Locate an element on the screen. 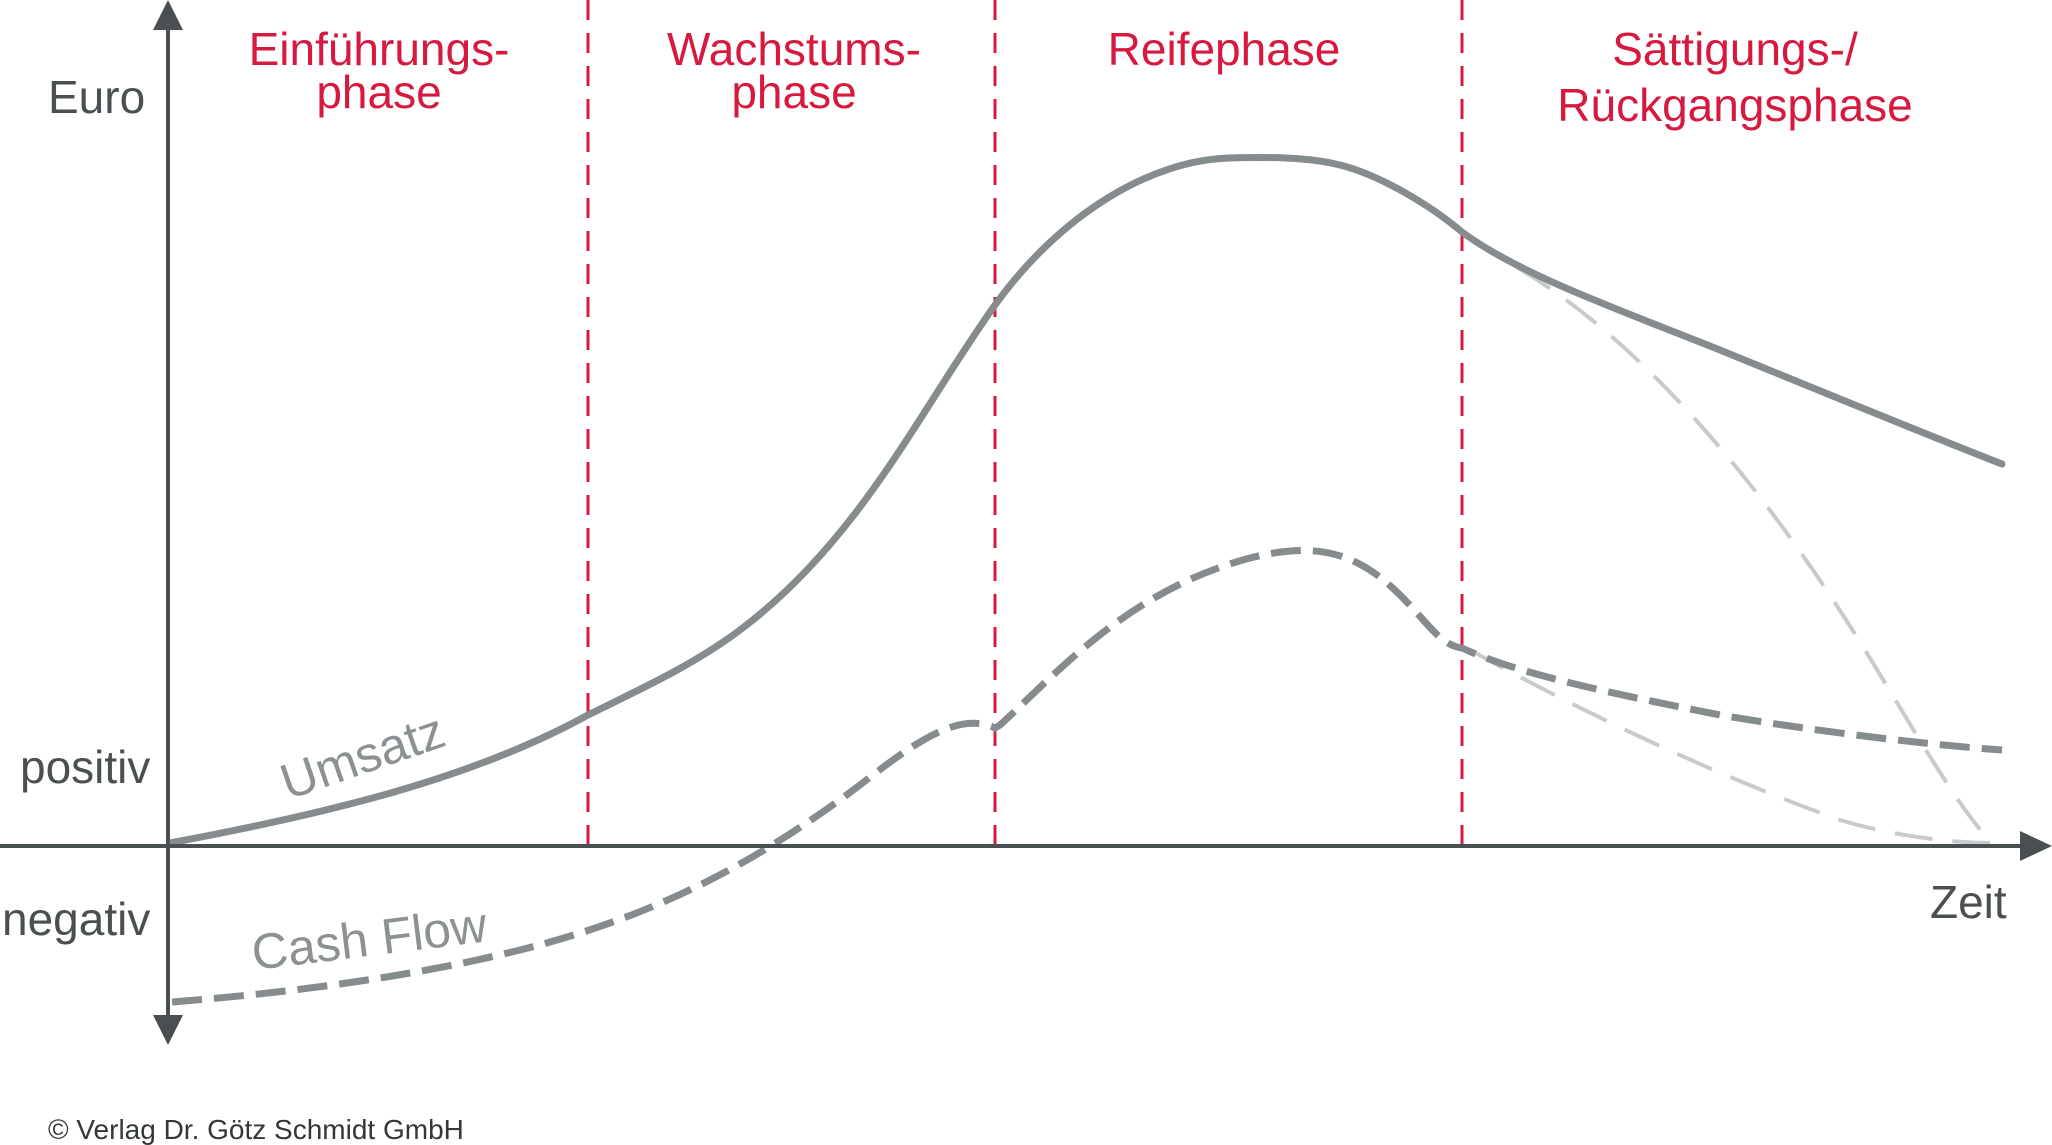  copyright-notice: © Verlag Dr. Götz Schmidt GmbH is located at coordinates (256, 1129).